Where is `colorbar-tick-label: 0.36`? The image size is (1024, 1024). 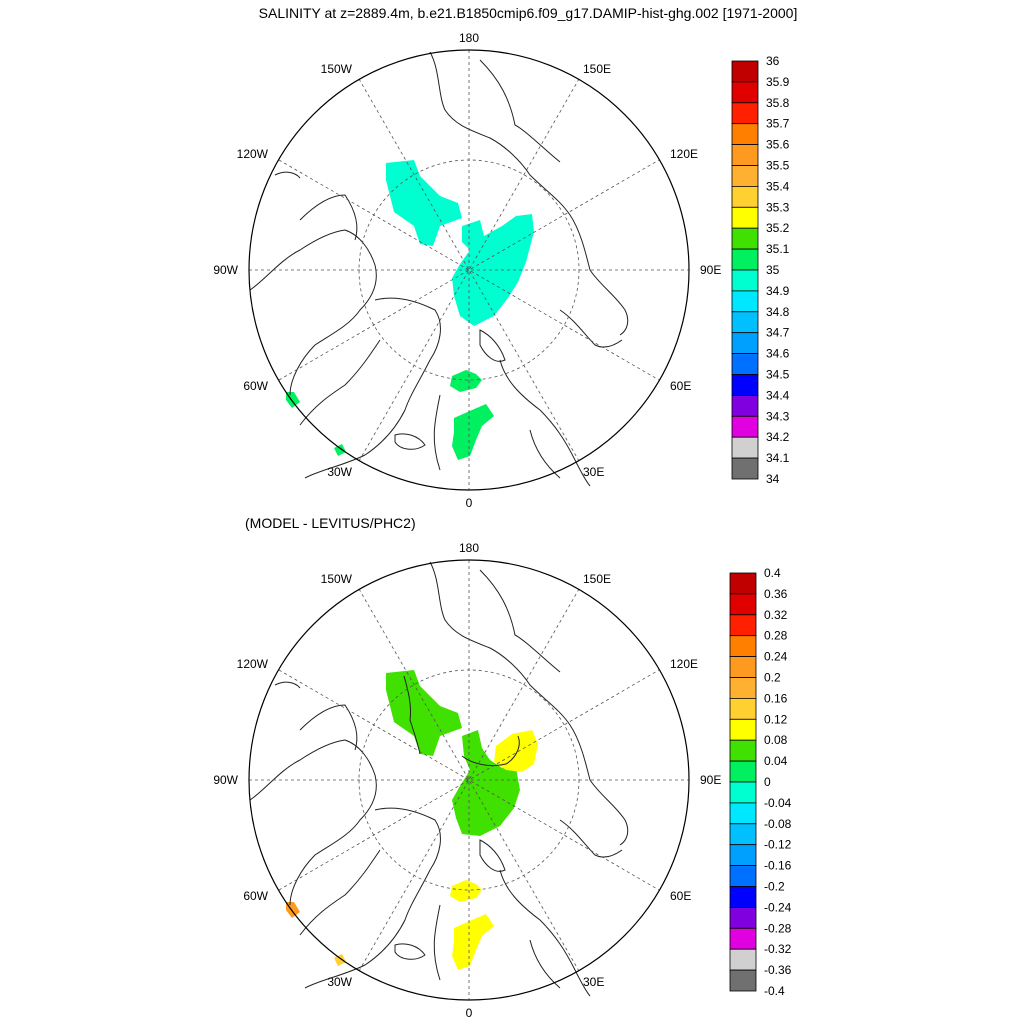
colorbar-tick-label: 0.36 is located at coordinates (776, 594).